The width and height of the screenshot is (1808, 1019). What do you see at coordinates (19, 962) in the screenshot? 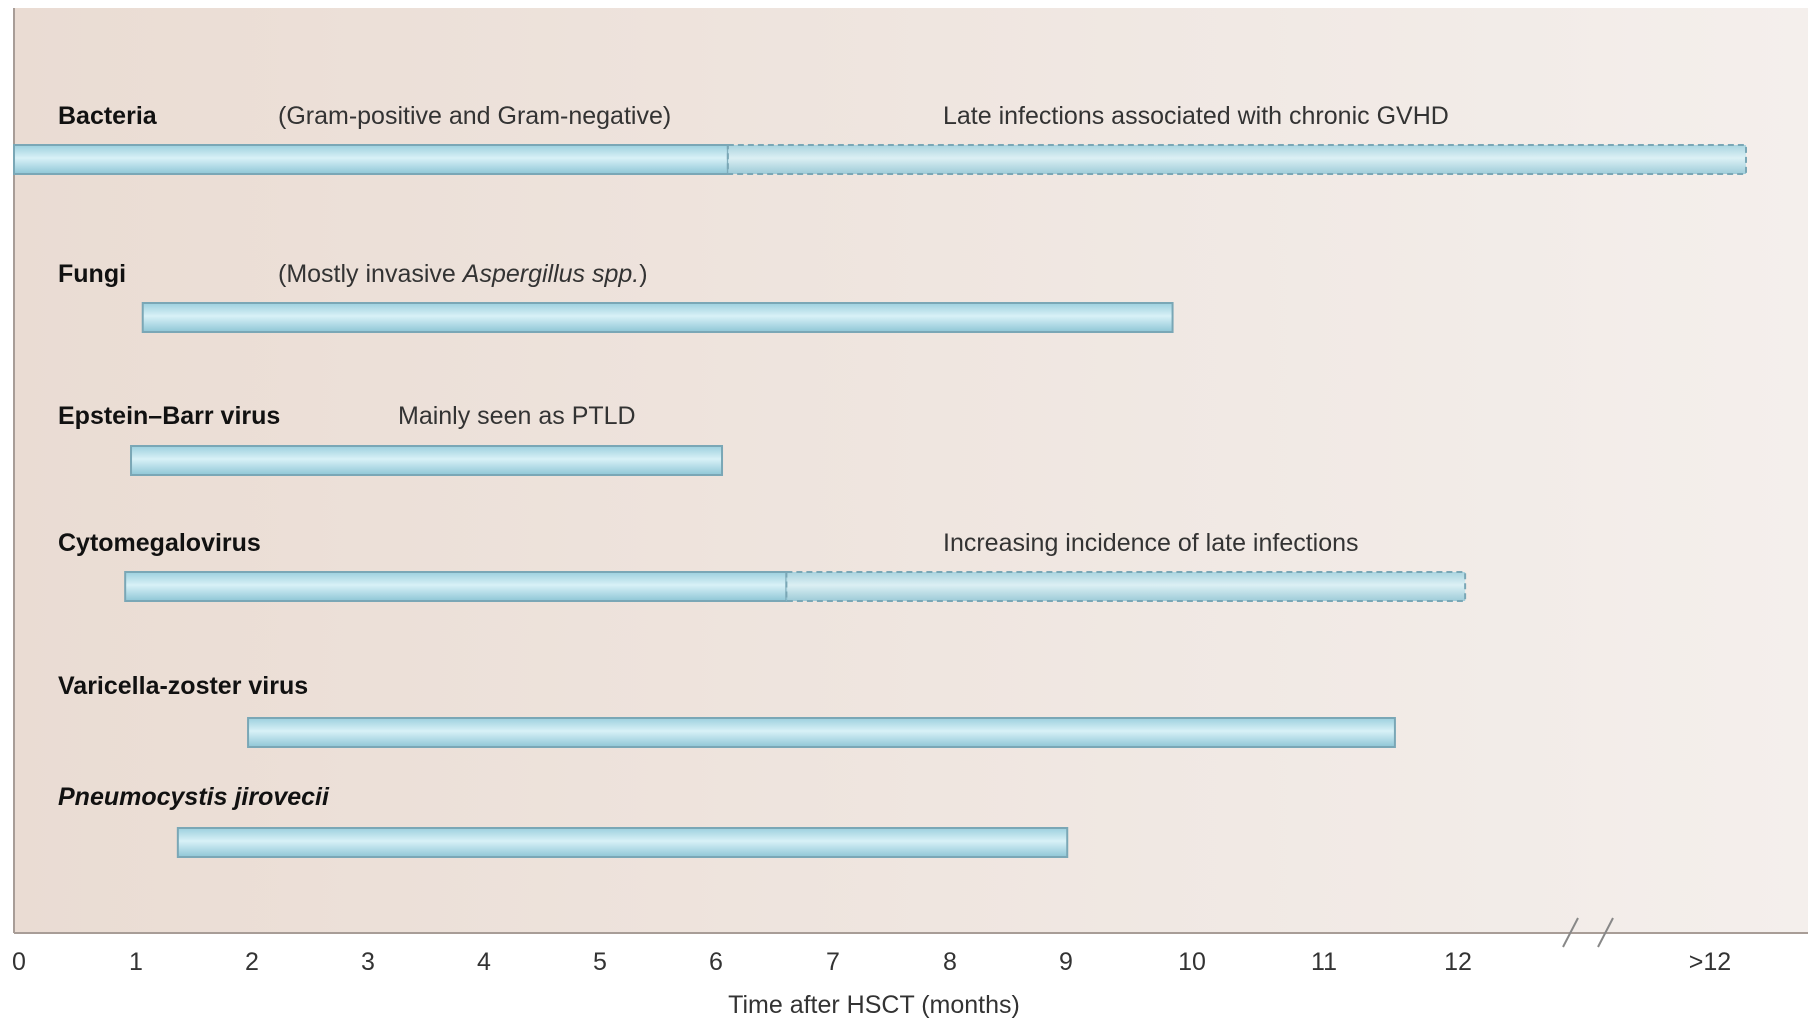
I see `x-tick-label-1: 0` at bounding box center [19, 962].